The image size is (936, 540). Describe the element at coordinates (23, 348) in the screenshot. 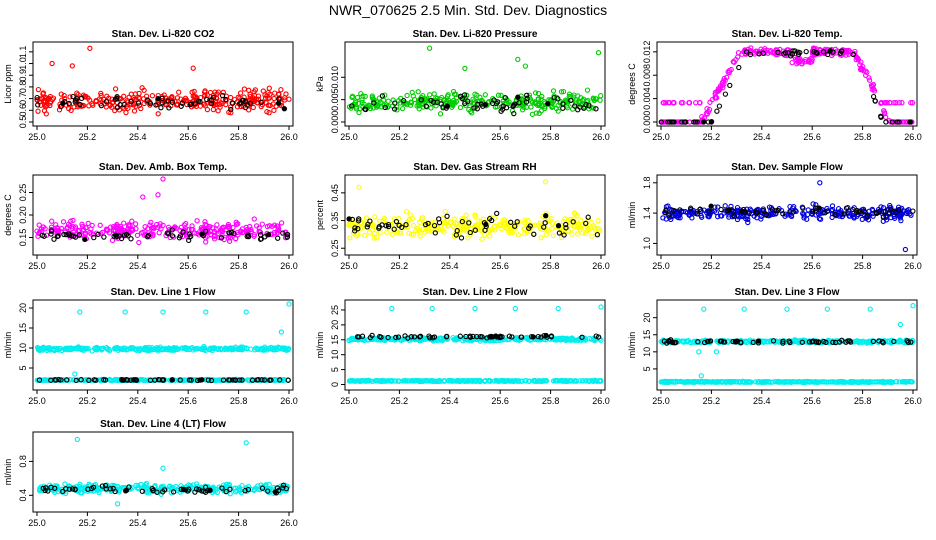

I see `y-tick-label: 10` at that location.